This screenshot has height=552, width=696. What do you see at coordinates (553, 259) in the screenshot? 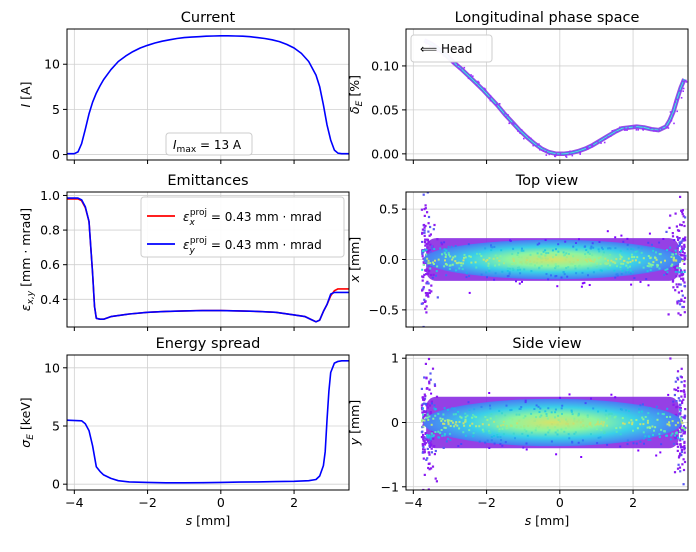
I see `plot-content` at bounding box center [553, 259].